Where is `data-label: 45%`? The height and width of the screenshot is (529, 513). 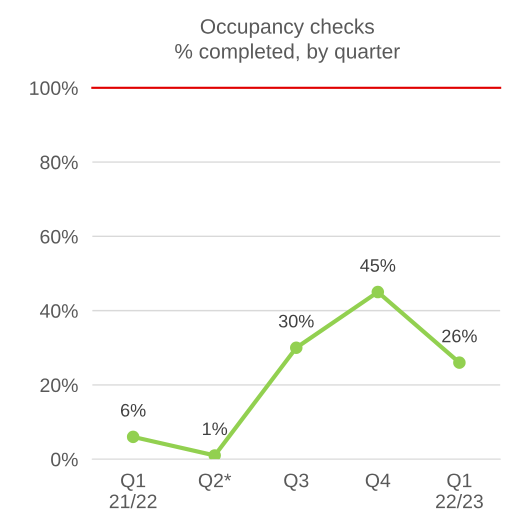 data-label: 45% is located at coordinates (378, 265).